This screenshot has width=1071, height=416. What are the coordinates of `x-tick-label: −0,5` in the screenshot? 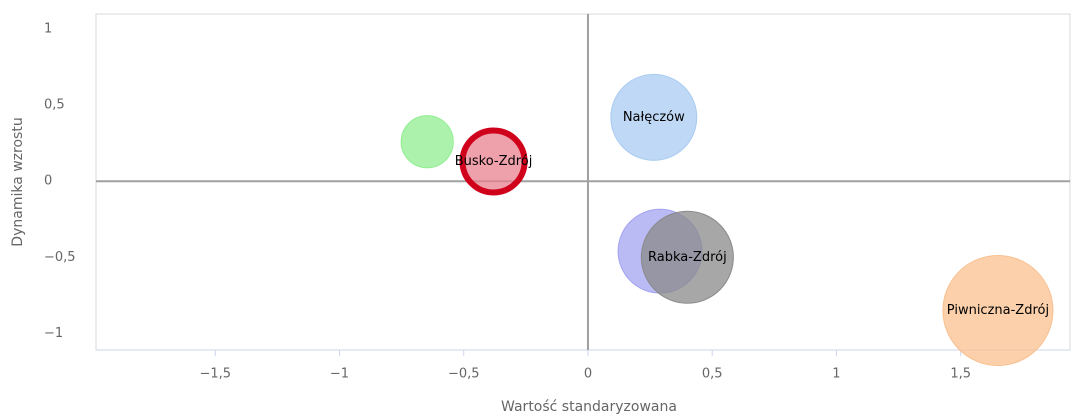 It's located at (464, 374).